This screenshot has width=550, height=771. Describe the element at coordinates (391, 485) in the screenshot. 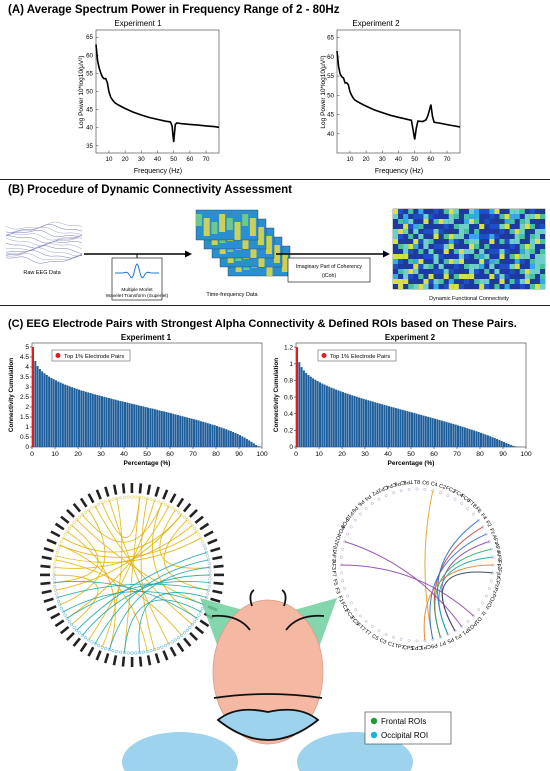

I see `circle-2-node-label: CP4` at that location.